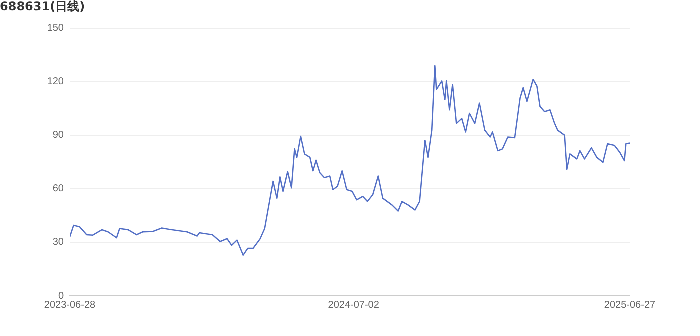 Image resolution: width=700 pixels, height=336 pixels. I want to click on y-tick-label: 150, so click(55, 28).